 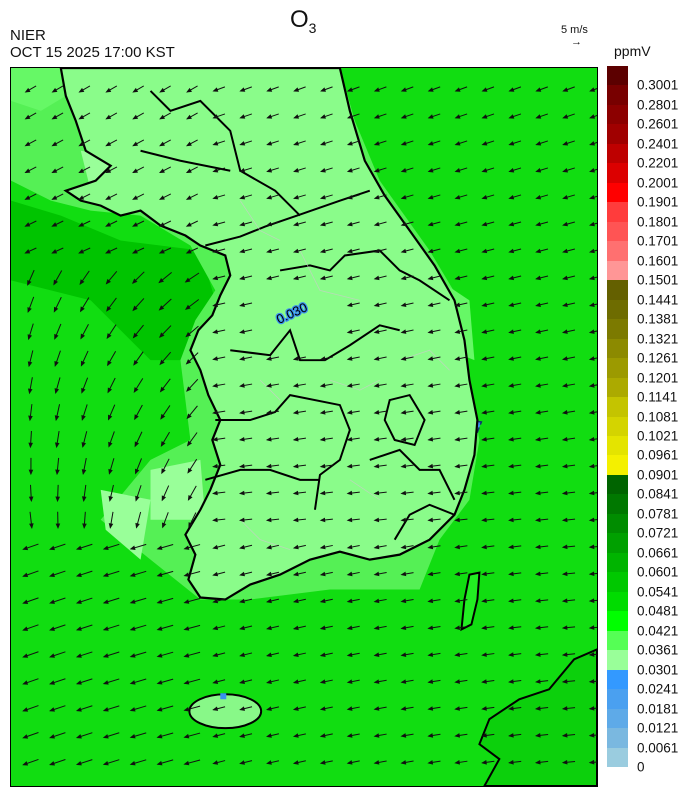 I want to click on colorbar-label: 0.1501, so click(x=658, y=280).